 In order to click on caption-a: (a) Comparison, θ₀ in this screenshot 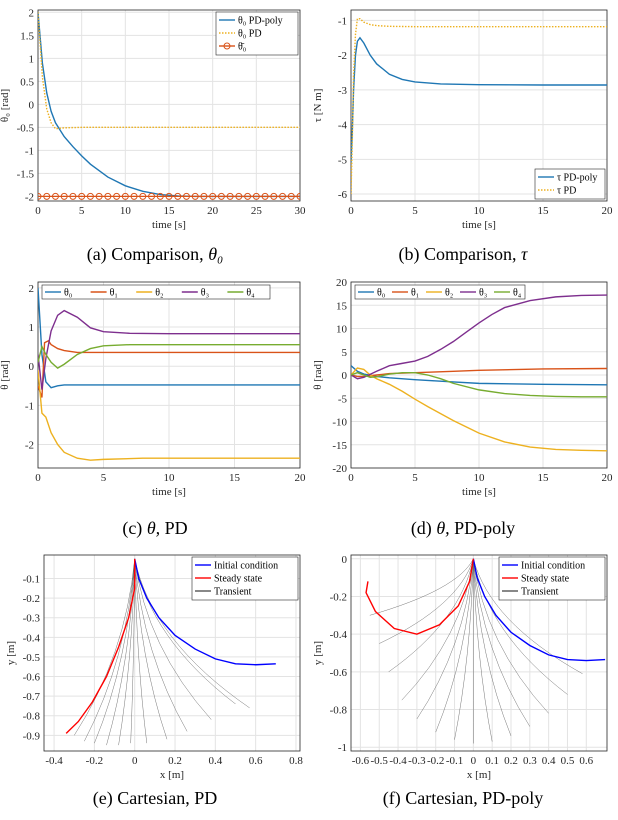, I will do `click(155, 254)`.